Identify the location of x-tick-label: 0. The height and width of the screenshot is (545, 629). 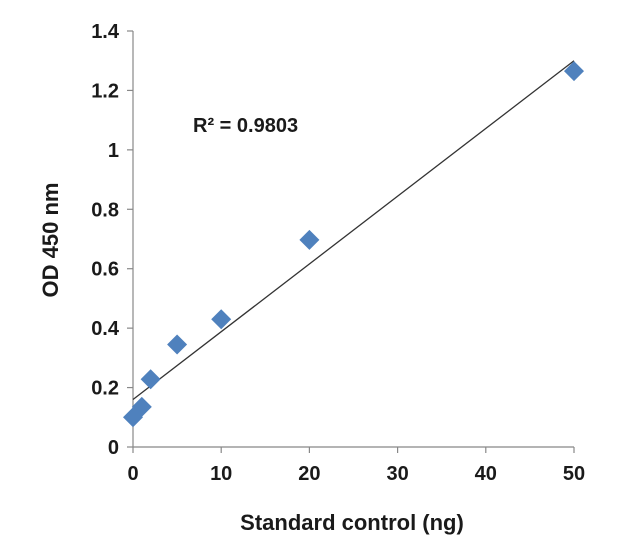
(132, 474).